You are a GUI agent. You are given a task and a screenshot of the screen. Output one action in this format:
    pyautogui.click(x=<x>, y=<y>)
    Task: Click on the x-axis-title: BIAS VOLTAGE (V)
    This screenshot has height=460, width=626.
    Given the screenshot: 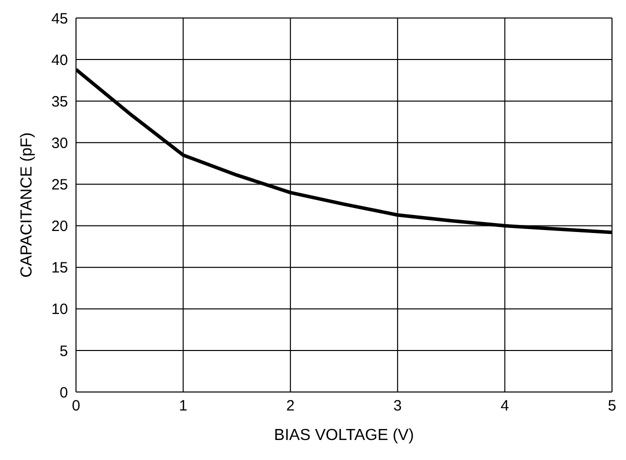 What is the action you would take?
    pyautogui.click(x=344, y=435)
    